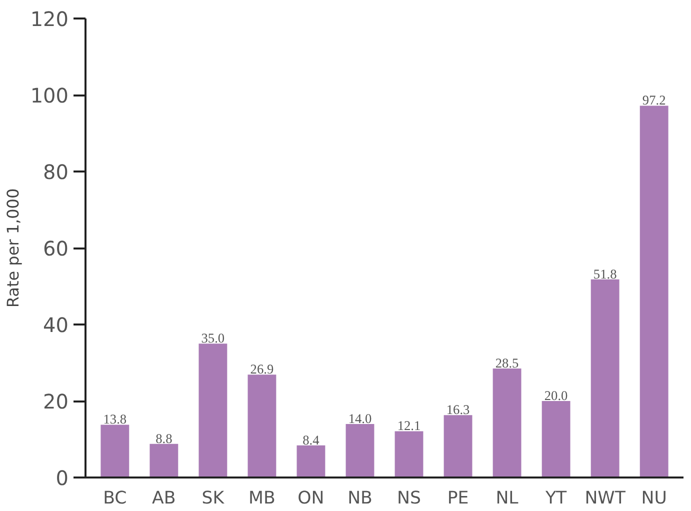 Image resolution: width=691 pixels, height=511 pixels. Describe the element at coordinates (62, 478) in the screenshot. I see `y-tick-label: 0` at that location.